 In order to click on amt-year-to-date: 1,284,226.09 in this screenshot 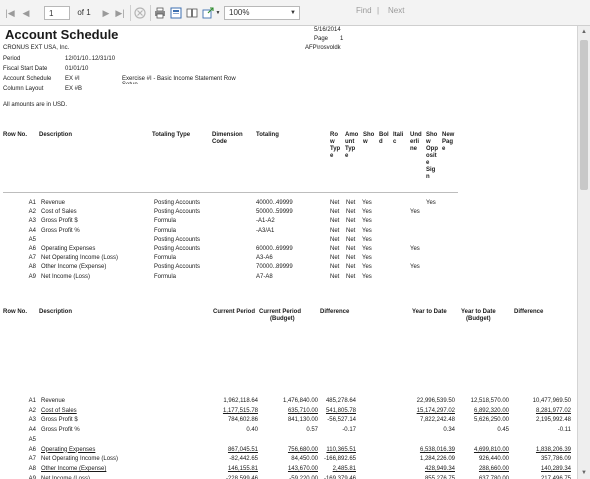, I will do `click(437, 459)`.